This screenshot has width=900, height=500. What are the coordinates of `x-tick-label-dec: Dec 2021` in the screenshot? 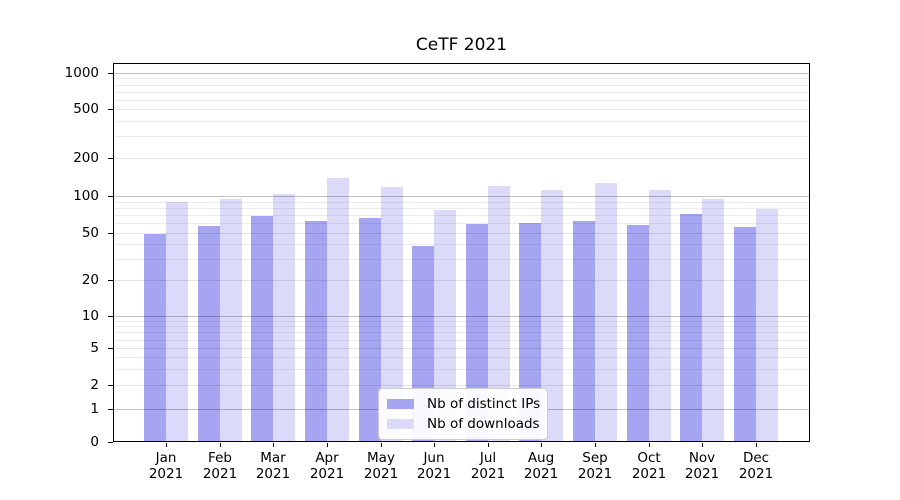 It's located at (756, 466).